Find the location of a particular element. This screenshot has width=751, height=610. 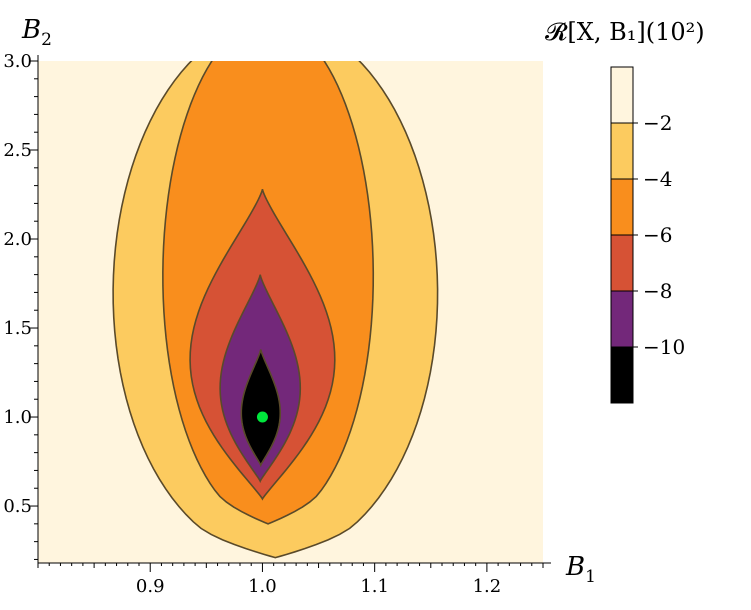

y-tick-label: 2.5 is located at coordinates (17, 150).